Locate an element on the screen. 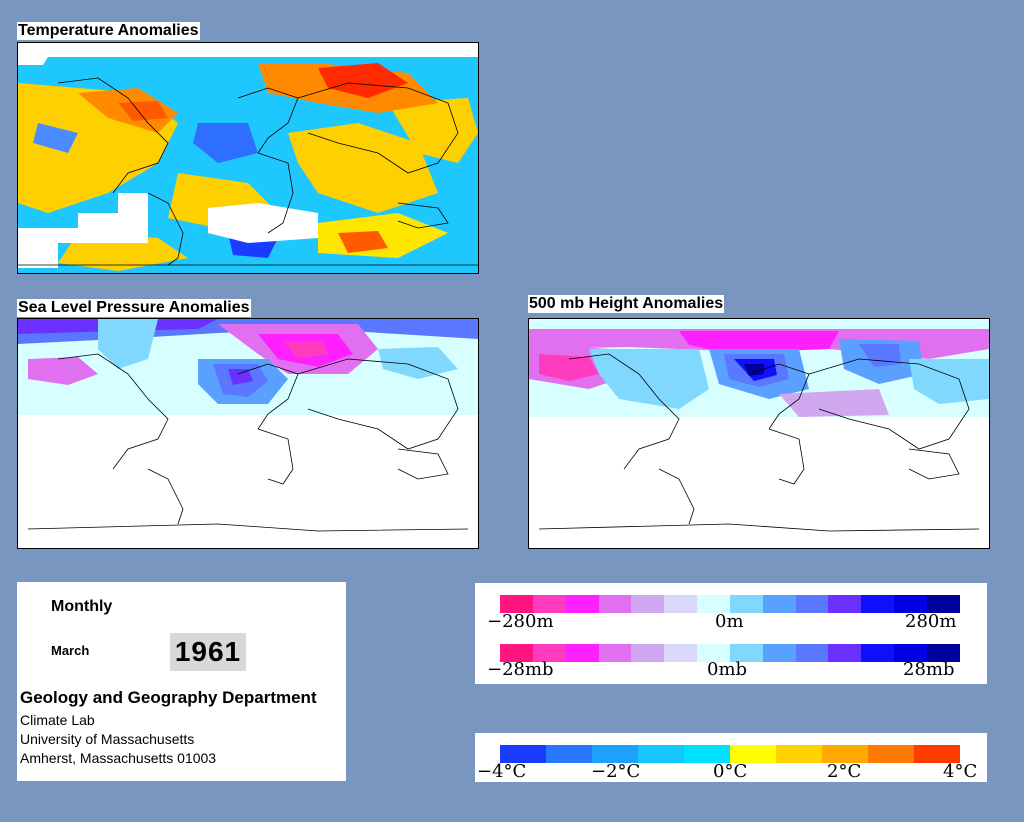 The height and width of the screenshot is (822, 1024). year-display: 1961 is located at coordinates (208, 652).